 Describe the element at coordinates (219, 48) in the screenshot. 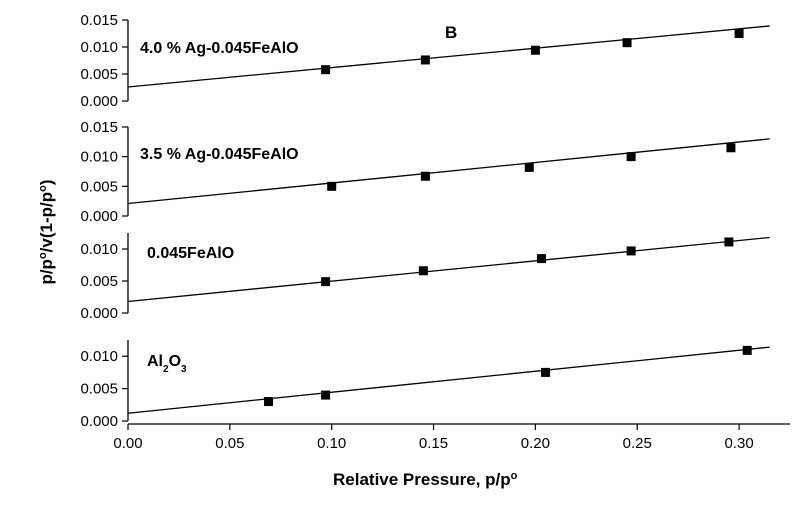

I see `series-label: 4.0 % Ag-0.045FeAlO` at that location.